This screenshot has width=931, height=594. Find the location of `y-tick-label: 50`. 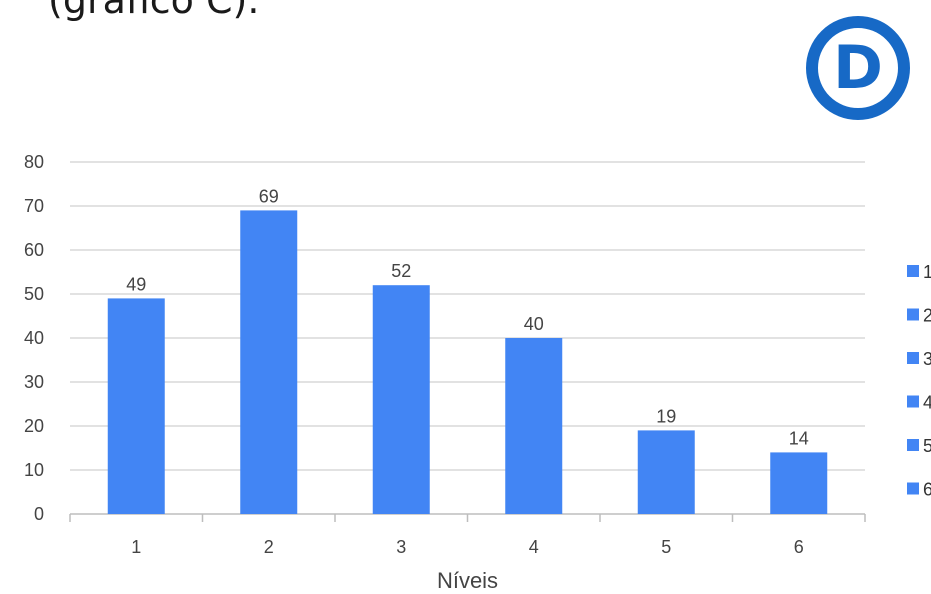

y-tick-label: 50 is located at coordinates (34, 294).